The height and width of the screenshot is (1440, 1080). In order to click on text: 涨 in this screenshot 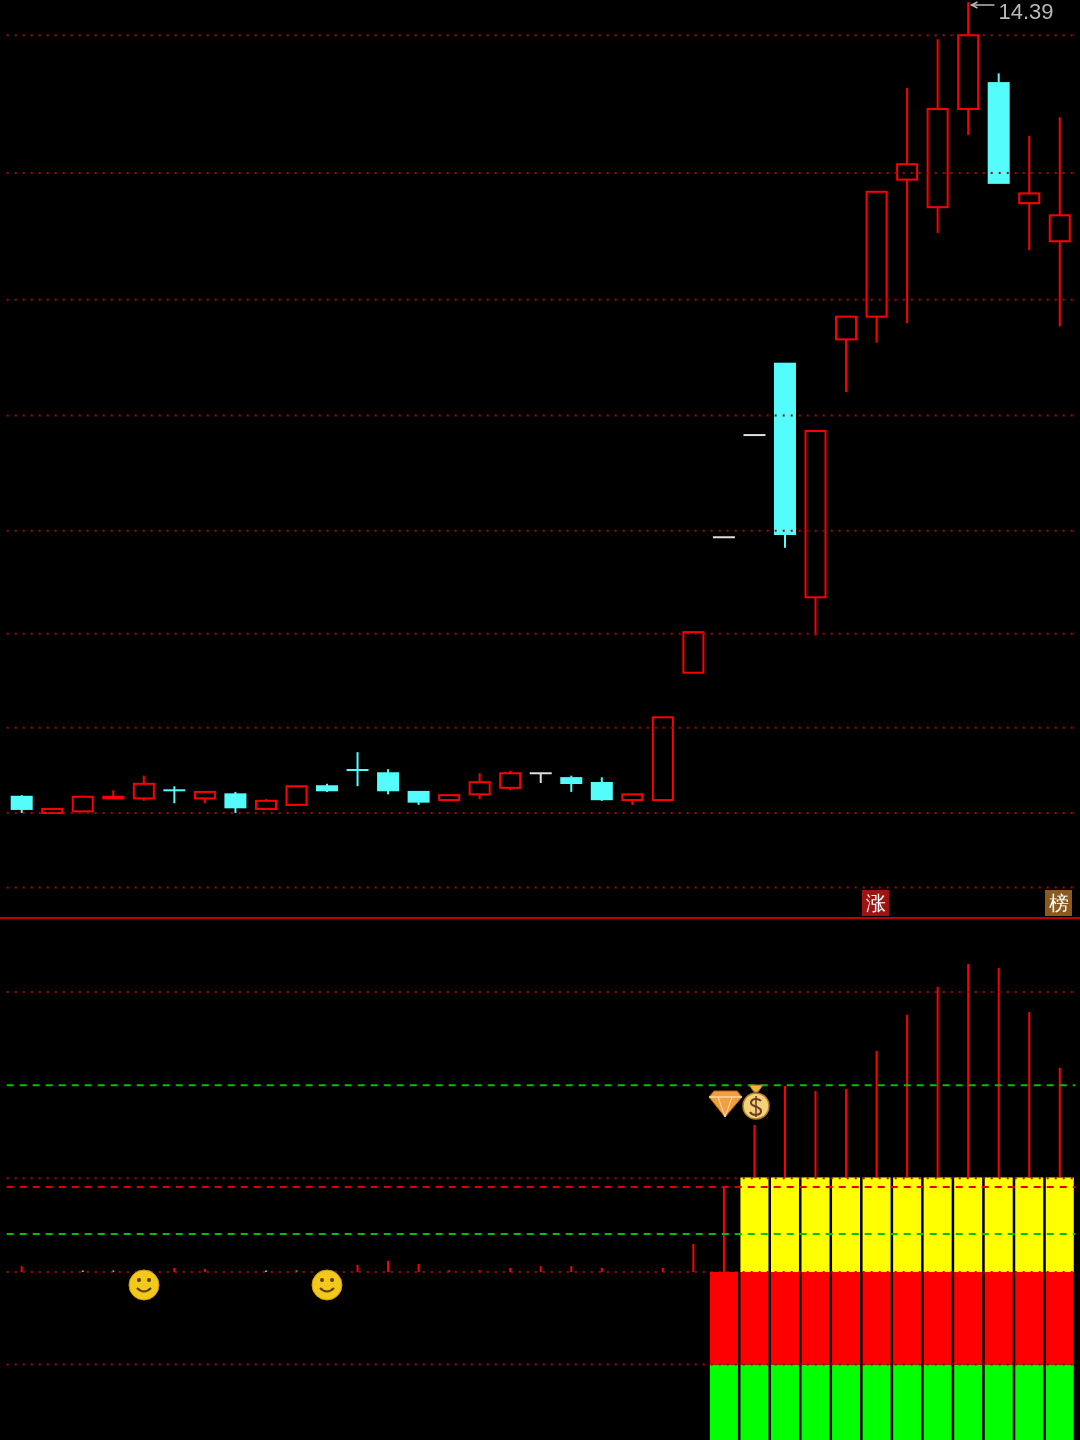, I will do `click(875, 903)`.